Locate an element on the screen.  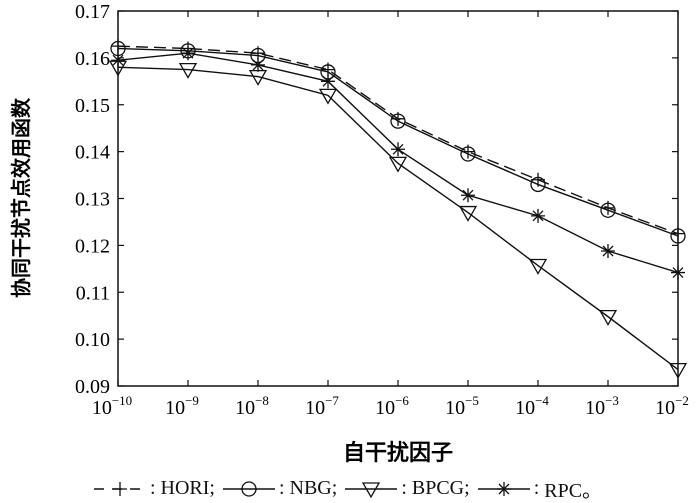
legend-item-nbg: : NBG; is located at coordinates (279, 488).